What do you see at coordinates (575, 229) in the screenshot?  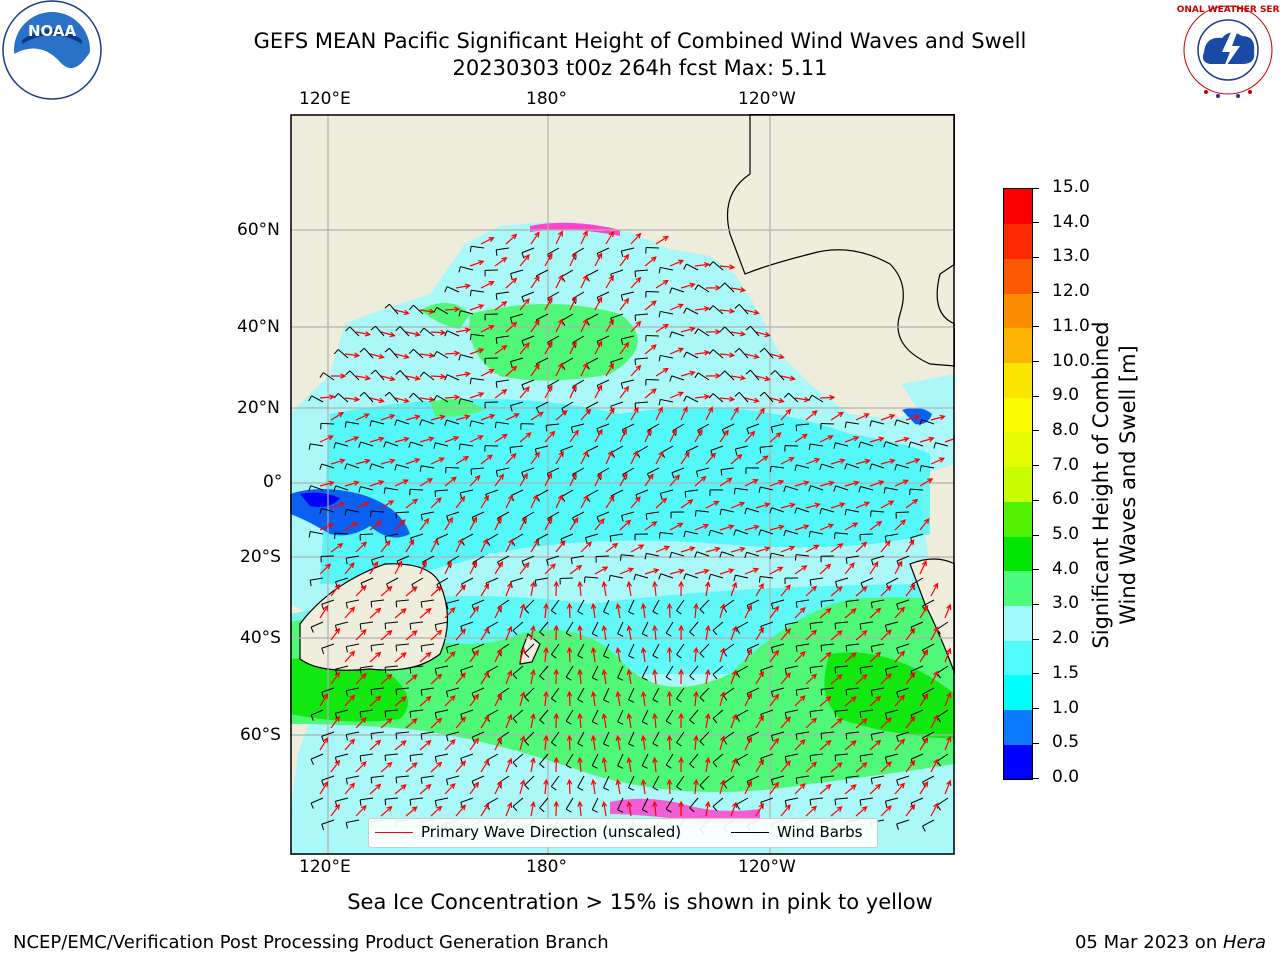 I see `sea-ice-arctic` at bounding box center [575, 229].